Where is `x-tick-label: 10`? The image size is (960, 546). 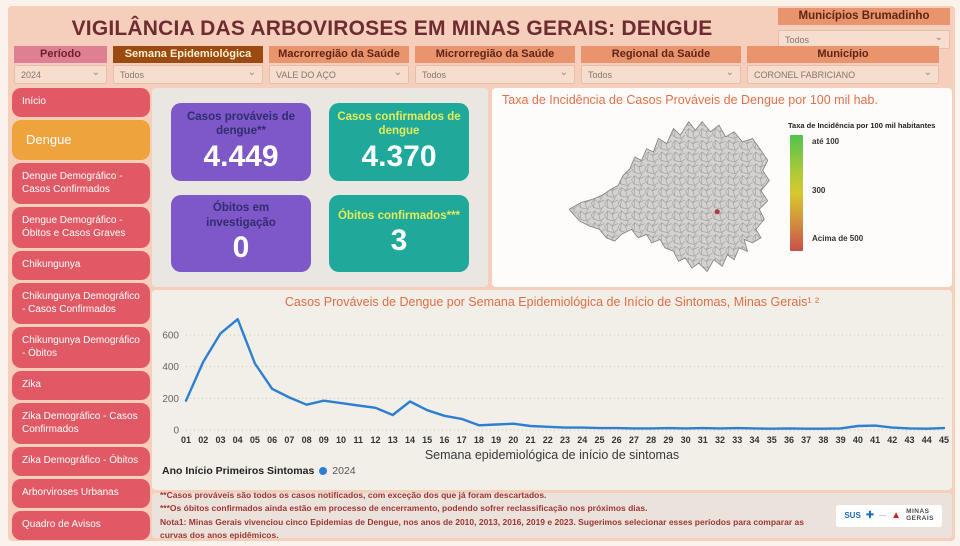
x-tick-label: 10 is located at coordinates (341, 440).